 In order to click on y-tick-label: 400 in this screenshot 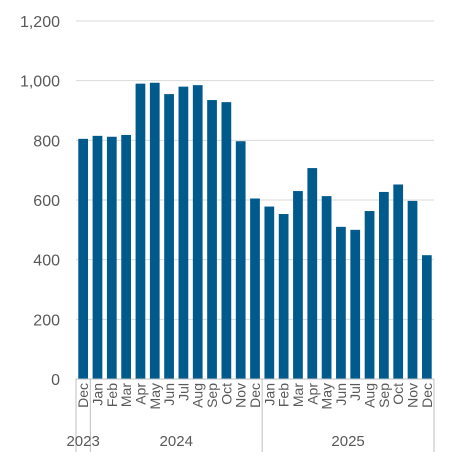, I will do `click(46, 261)`.